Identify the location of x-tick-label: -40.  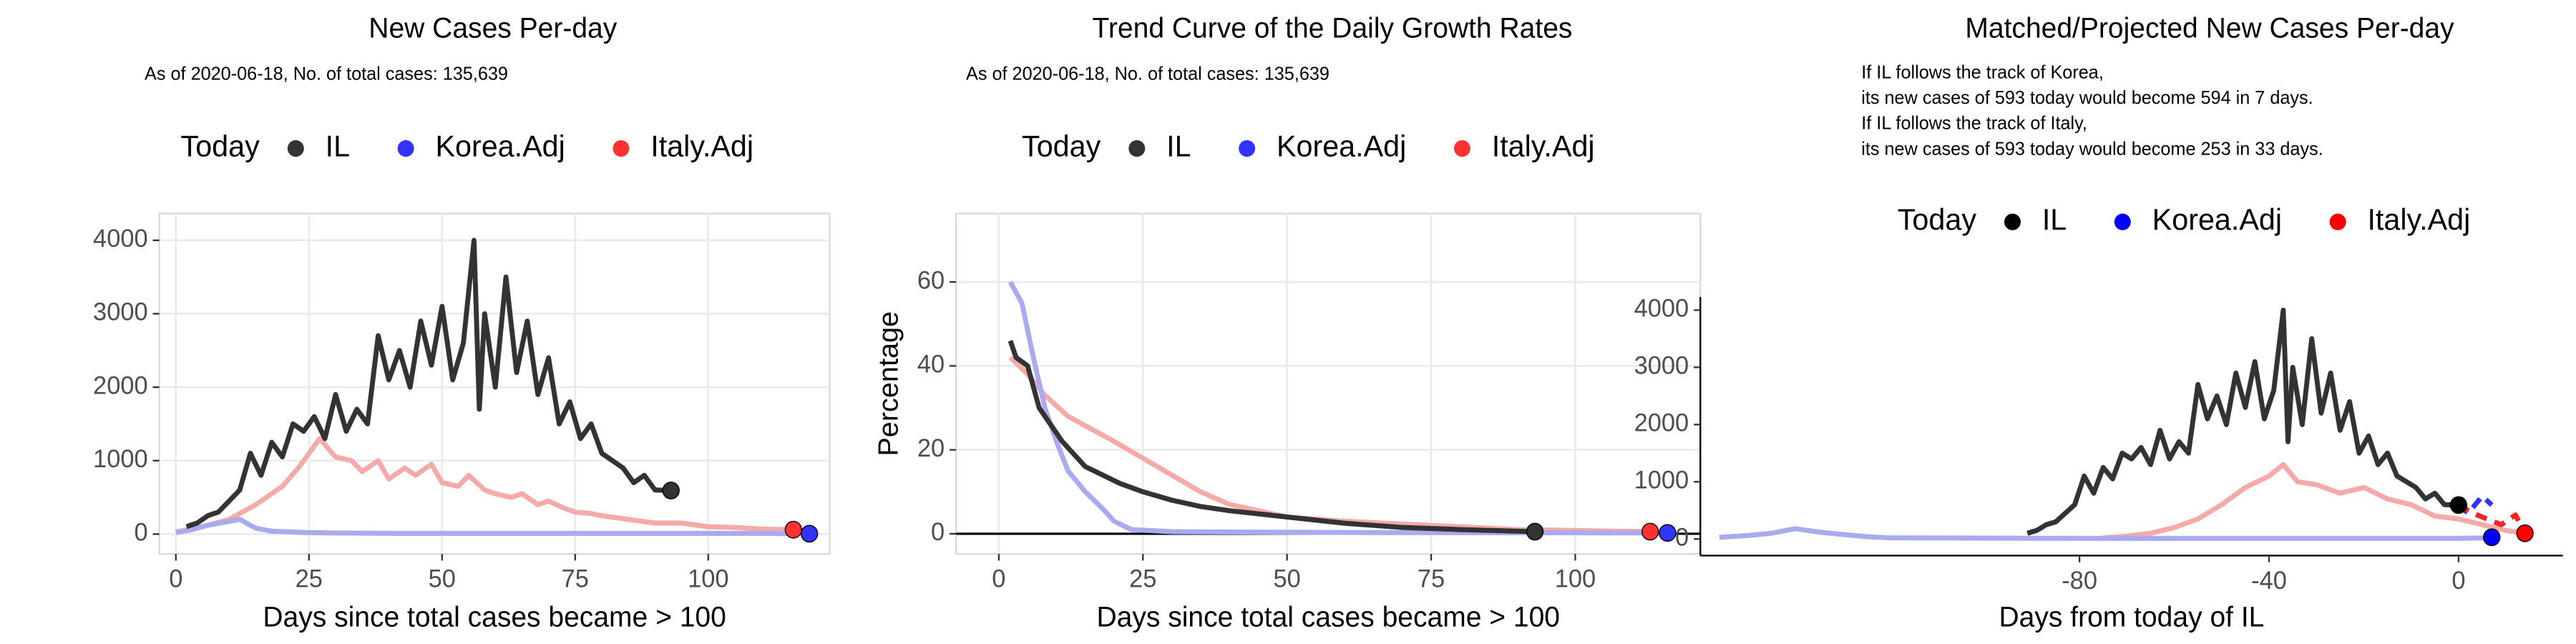
(2269, 581).